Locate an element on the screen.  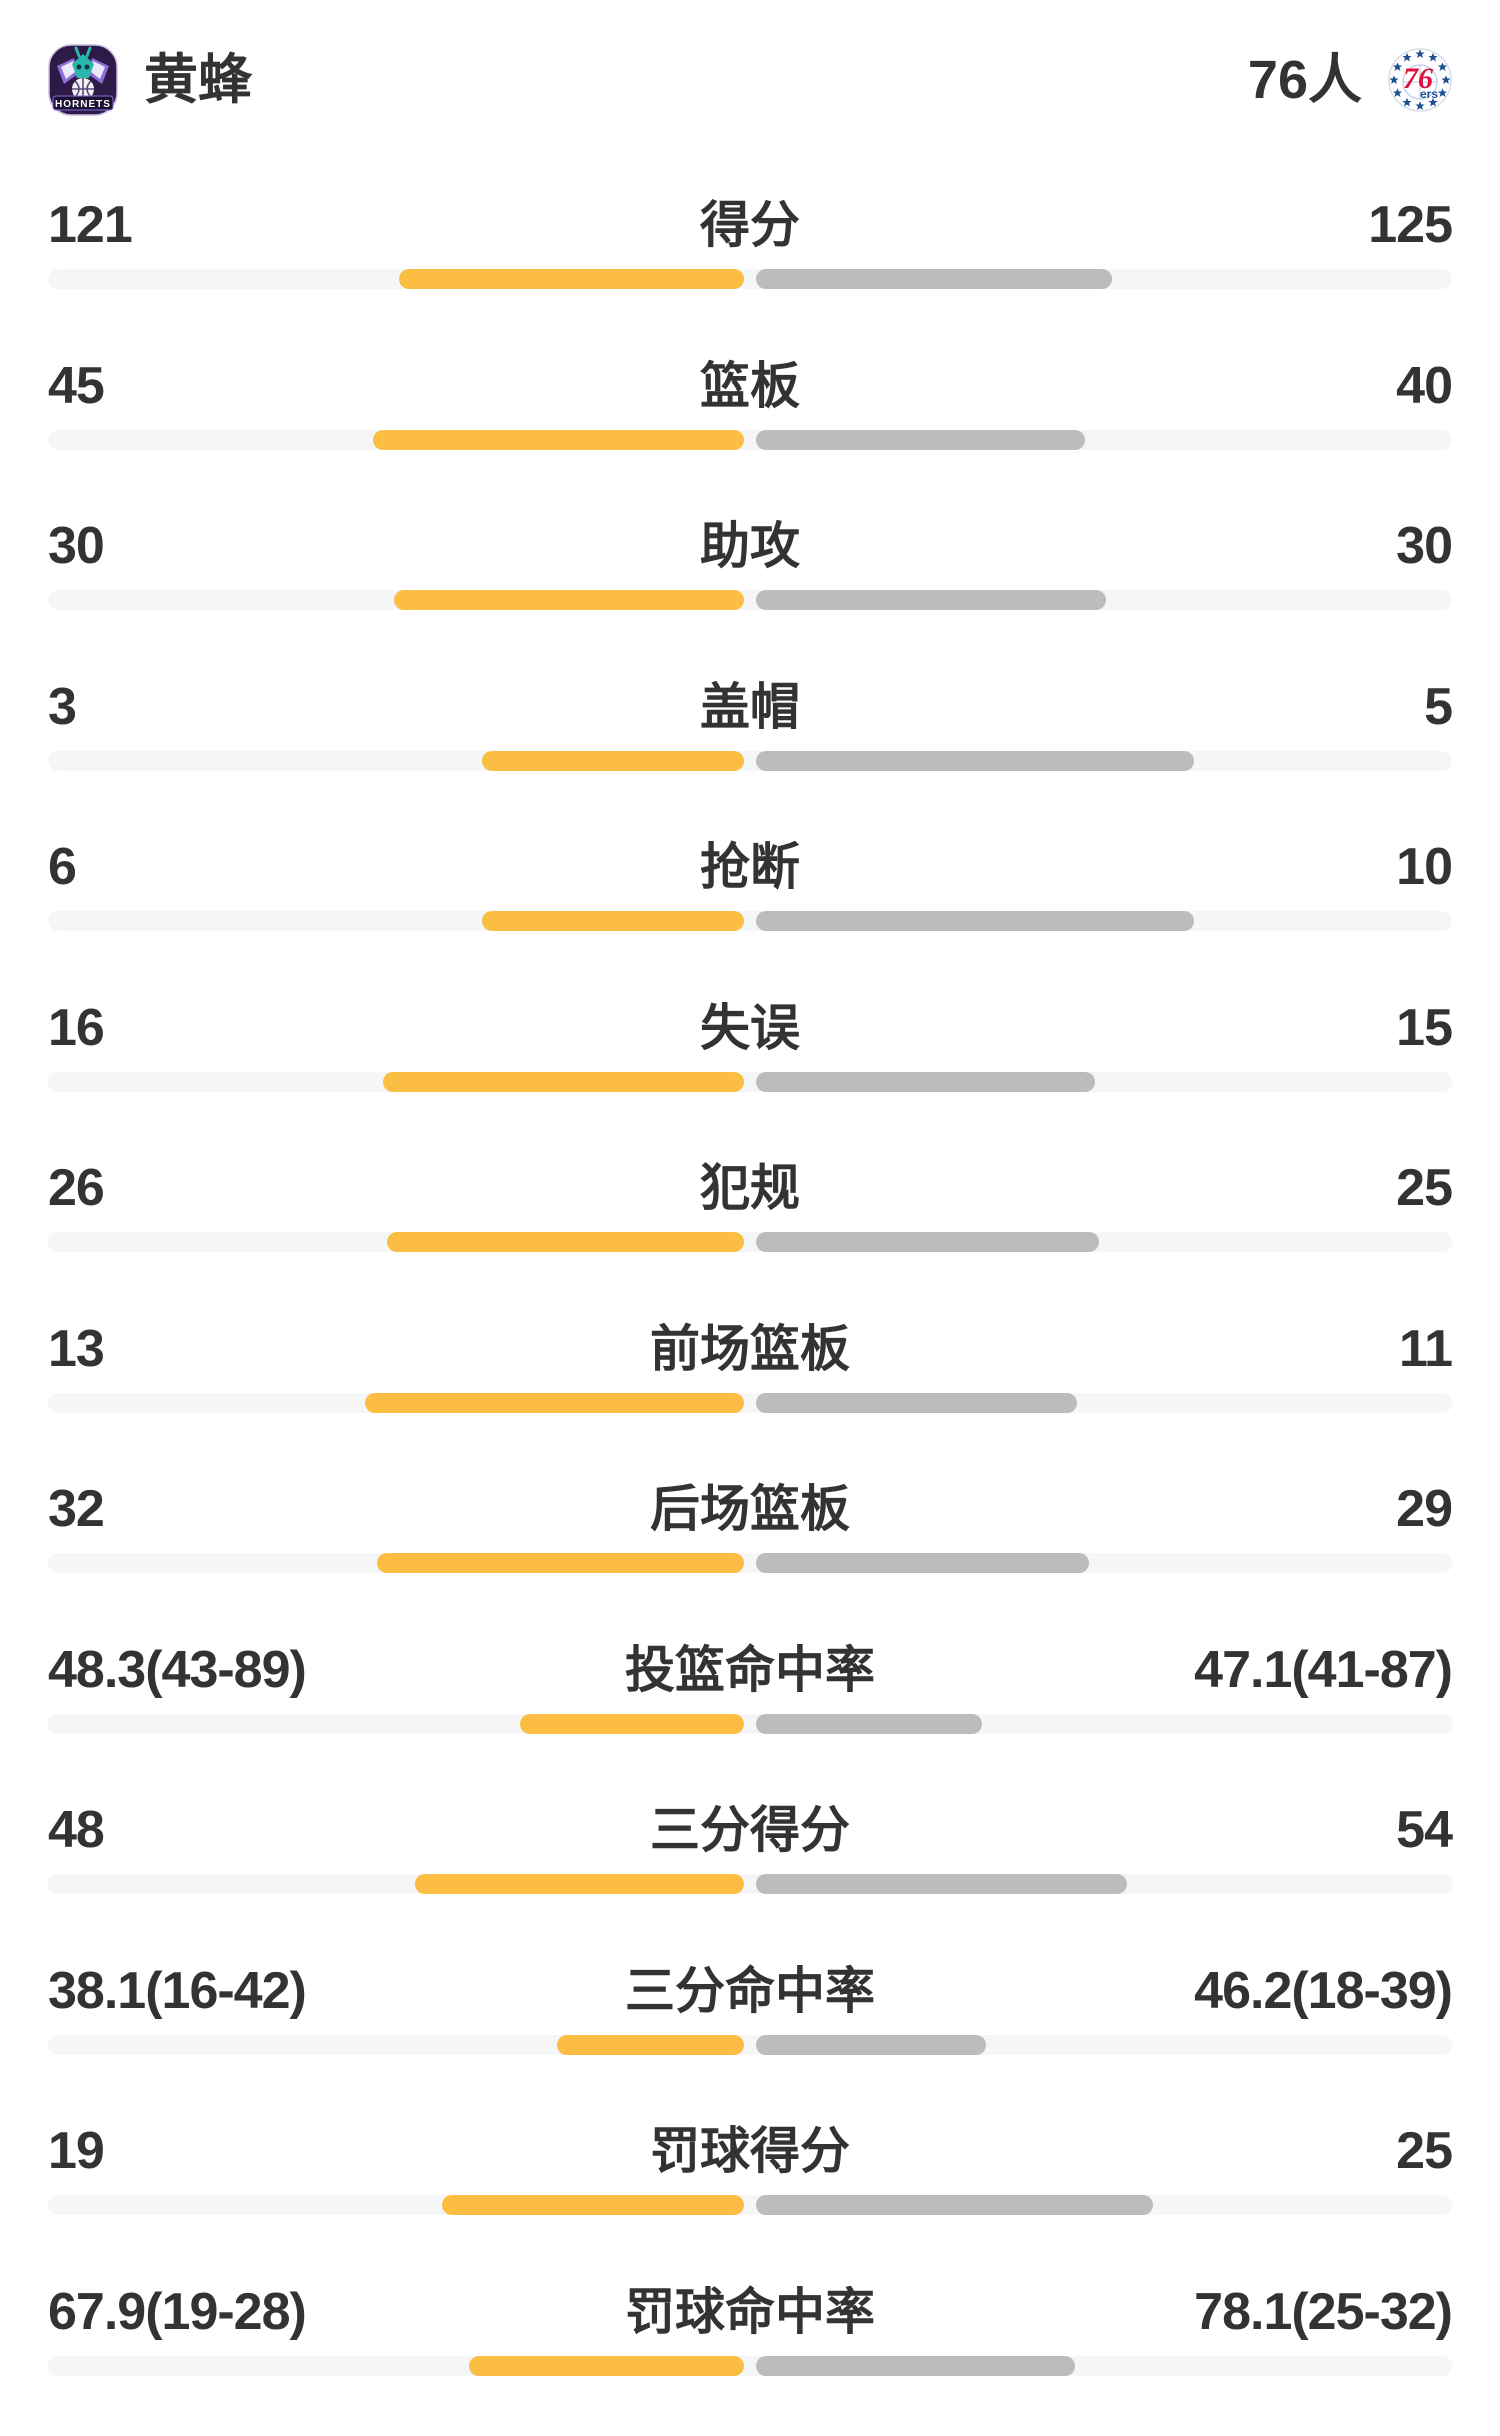
away-value: 11 is located at coordinates (1425, 1349).